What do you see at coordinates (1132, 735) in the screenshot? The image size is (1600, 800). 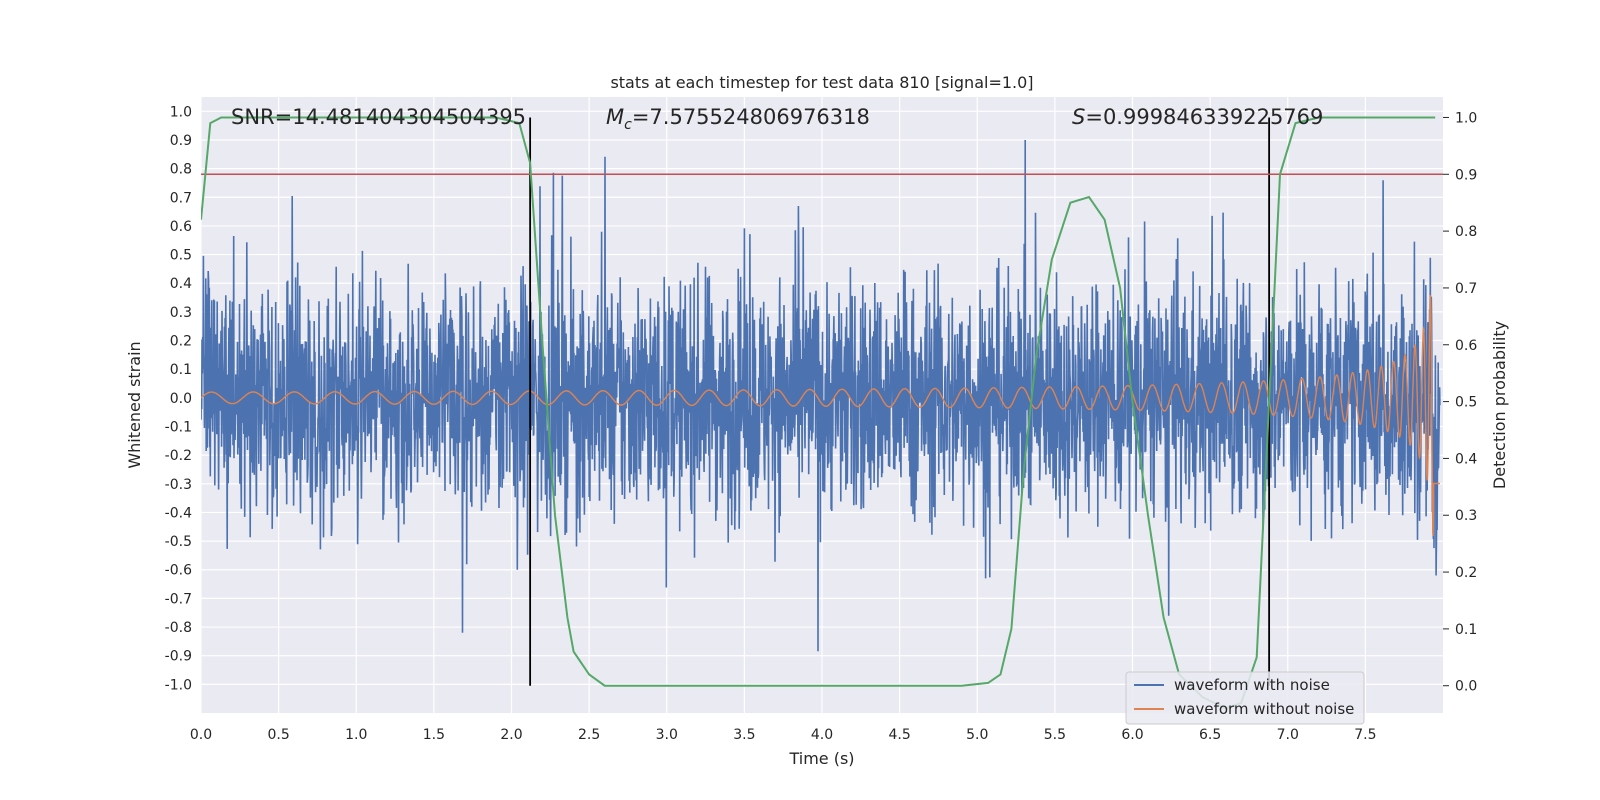 I see `x-tick-label: 6.0` at bounding box center [1132, 735].